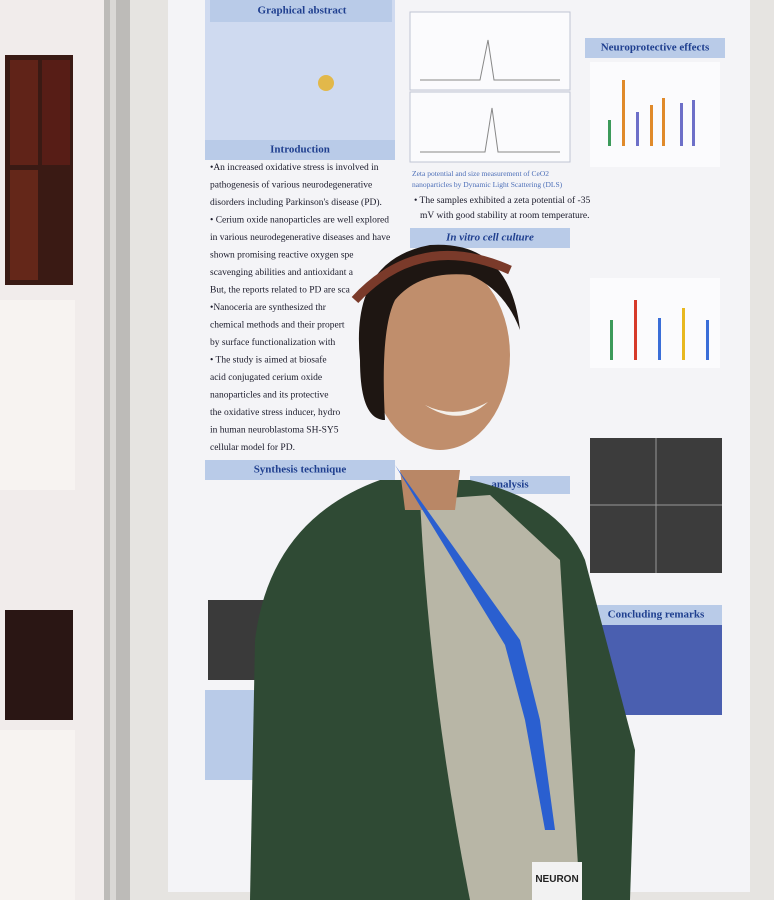 The height and width of the screenshot is (900, 774). What do you see at coordinates (273, 342) in the screenshot?
I see `intro-line: by surface functionalization with` at bounding box center [273, 342].